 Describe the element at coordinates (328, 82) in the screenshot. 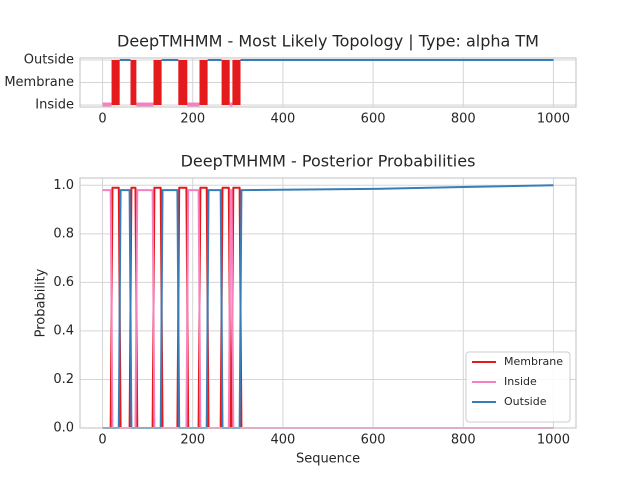

I see `plot-frame` at that location.